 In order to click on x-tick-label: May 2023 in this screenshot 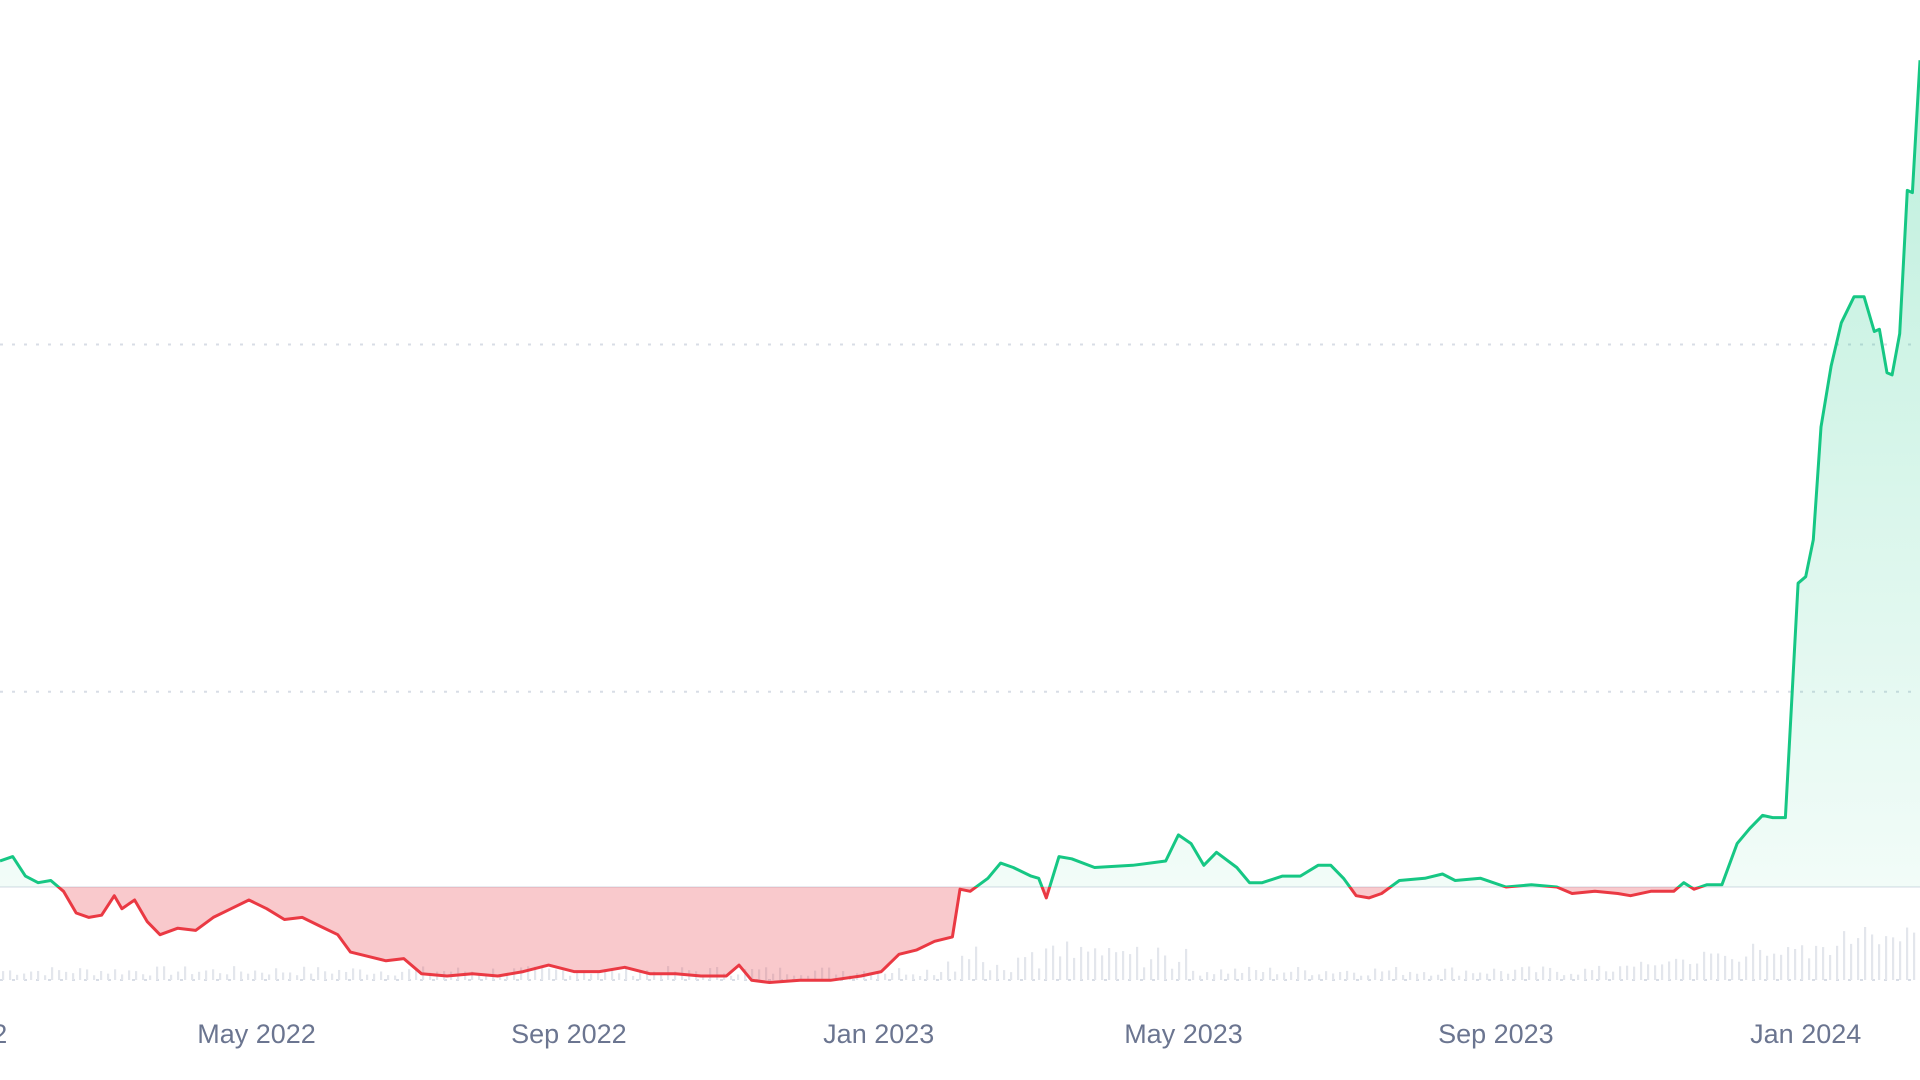, I will do `click(1183, 1034)`.